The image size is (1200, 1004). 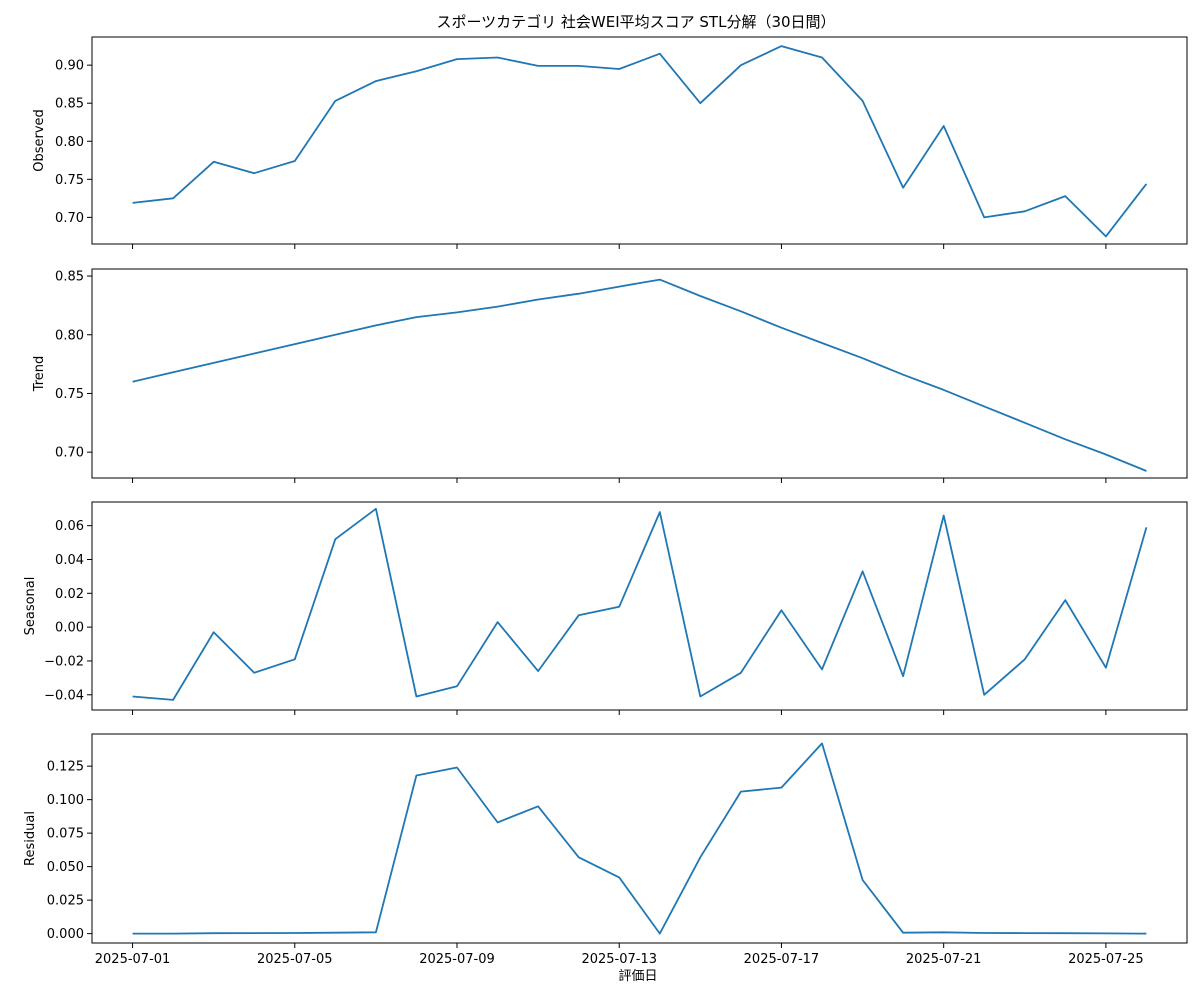 What do you see at coordinates (295, 959) in the screenshot?
I see `x-tick-label: 2025-07-05` at bounding box center [295, 959].